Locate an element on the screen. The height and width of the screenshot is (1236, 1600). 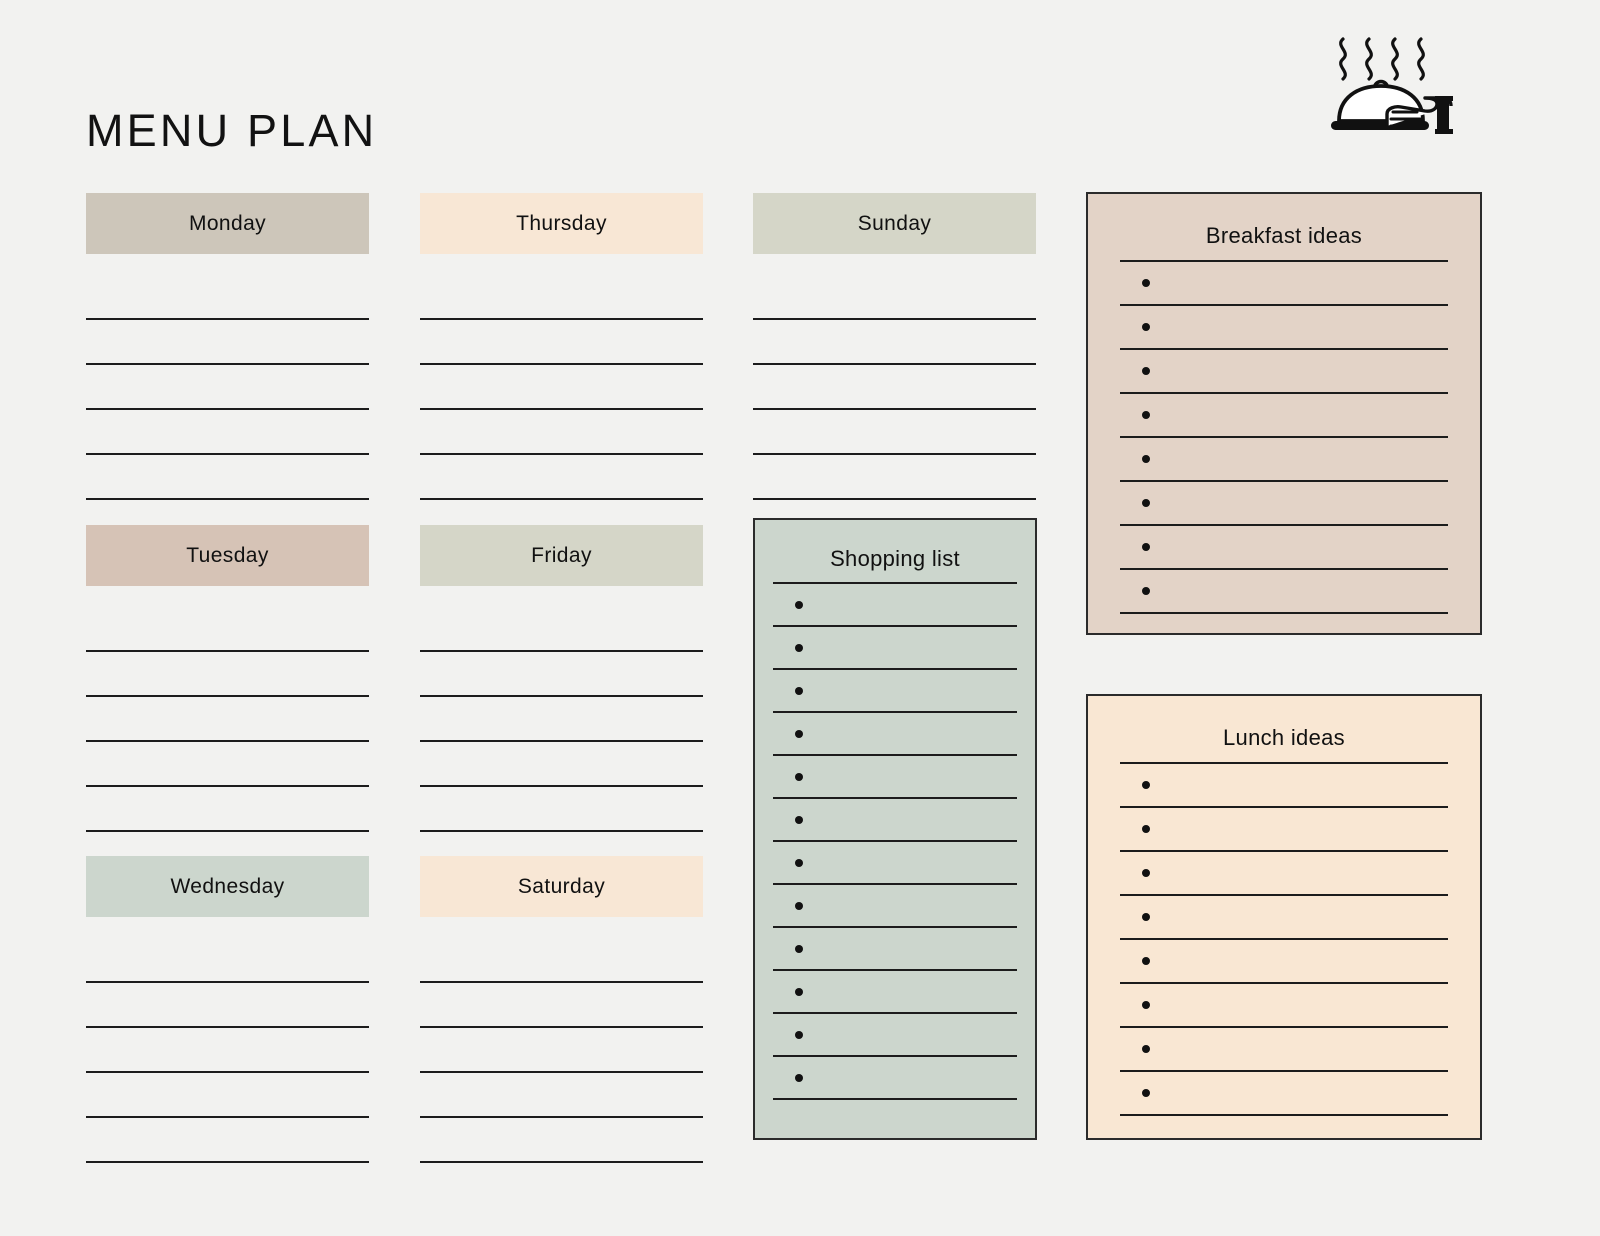
day-write-lines-sunday is located at coordinates (894, 388).